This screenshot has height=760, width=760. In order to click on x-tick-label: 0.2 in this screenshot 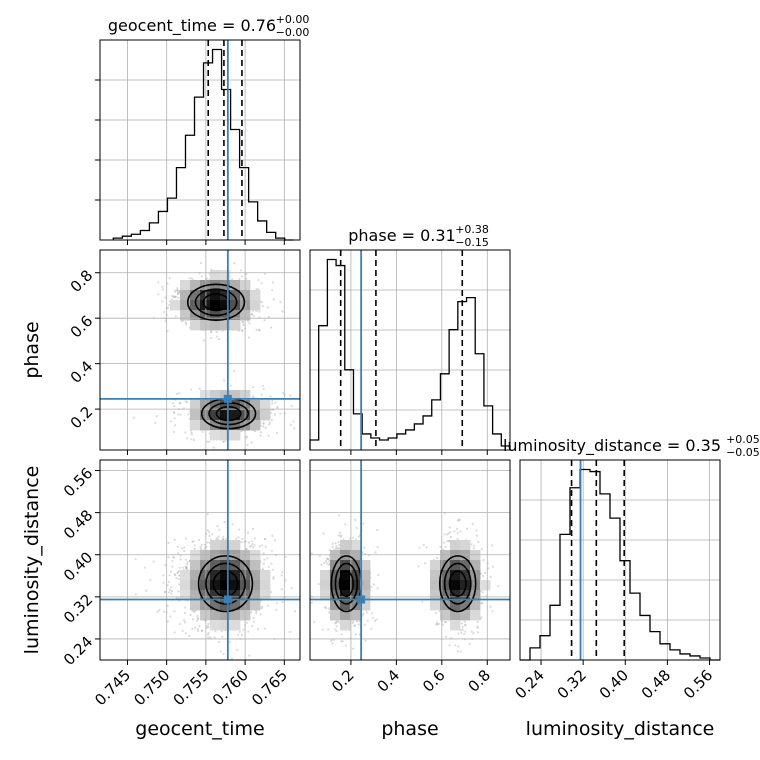, I will do `click(343, 681)`.